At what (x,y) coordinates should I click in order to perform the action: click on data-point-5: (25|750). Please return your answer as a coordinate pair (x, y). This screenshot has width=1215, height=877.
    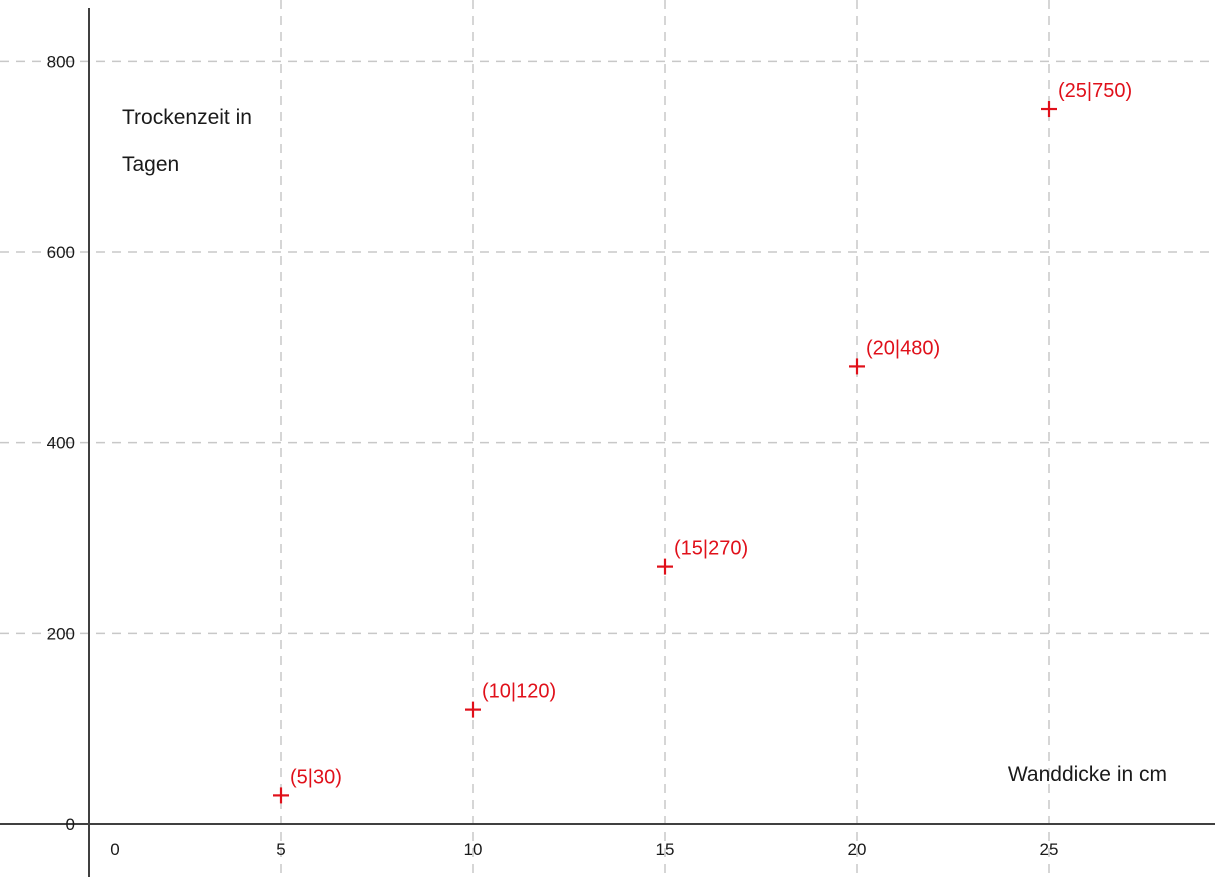
    Looking at the image, I should click on (1086, 99).